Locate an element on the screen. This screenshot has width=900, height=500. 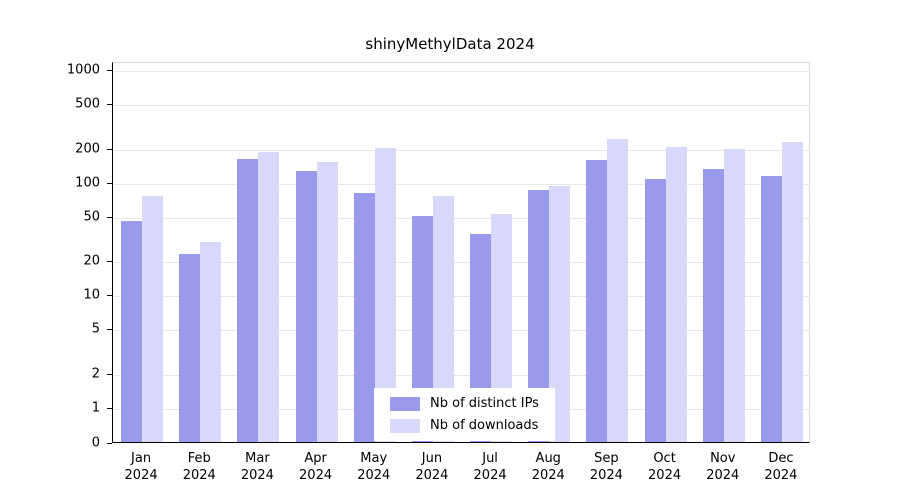
legend: Nb of distinct IPs Nb of downloads is located at coordinates (464, 414).